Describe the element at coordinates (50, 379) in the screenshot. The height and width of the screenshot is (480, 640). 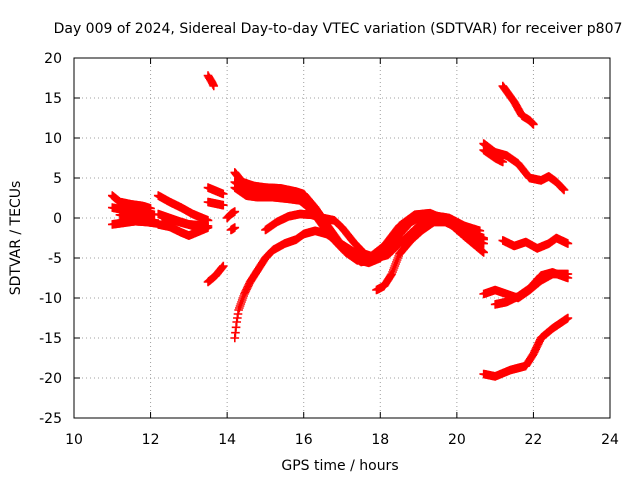
I see `y-tick-label: -20` at that location.